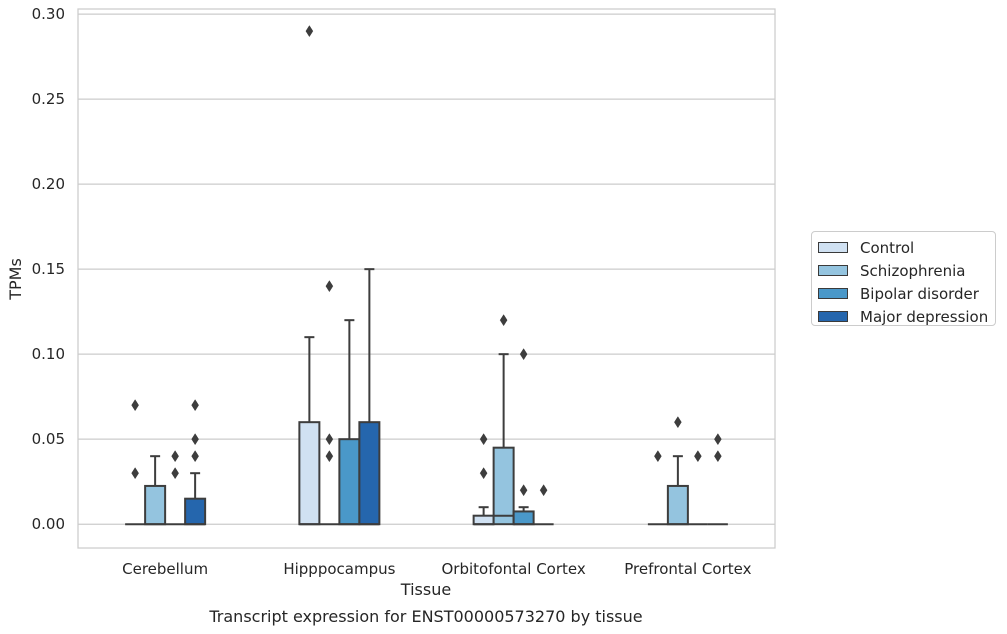 The image size is (1007, 634). I want to click on legend-label: Bipolar disorder, so click(919, 293).